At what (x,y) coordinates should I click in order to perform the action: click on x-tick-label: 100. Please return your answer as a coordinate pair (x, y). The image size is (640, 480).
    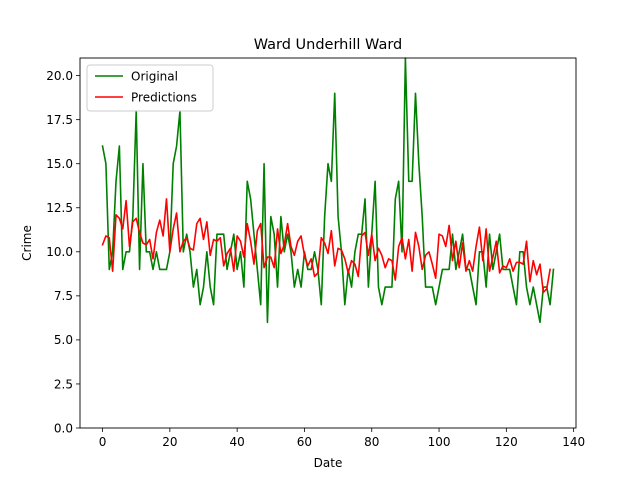
    Looking at the image, I should click on (439, 442).